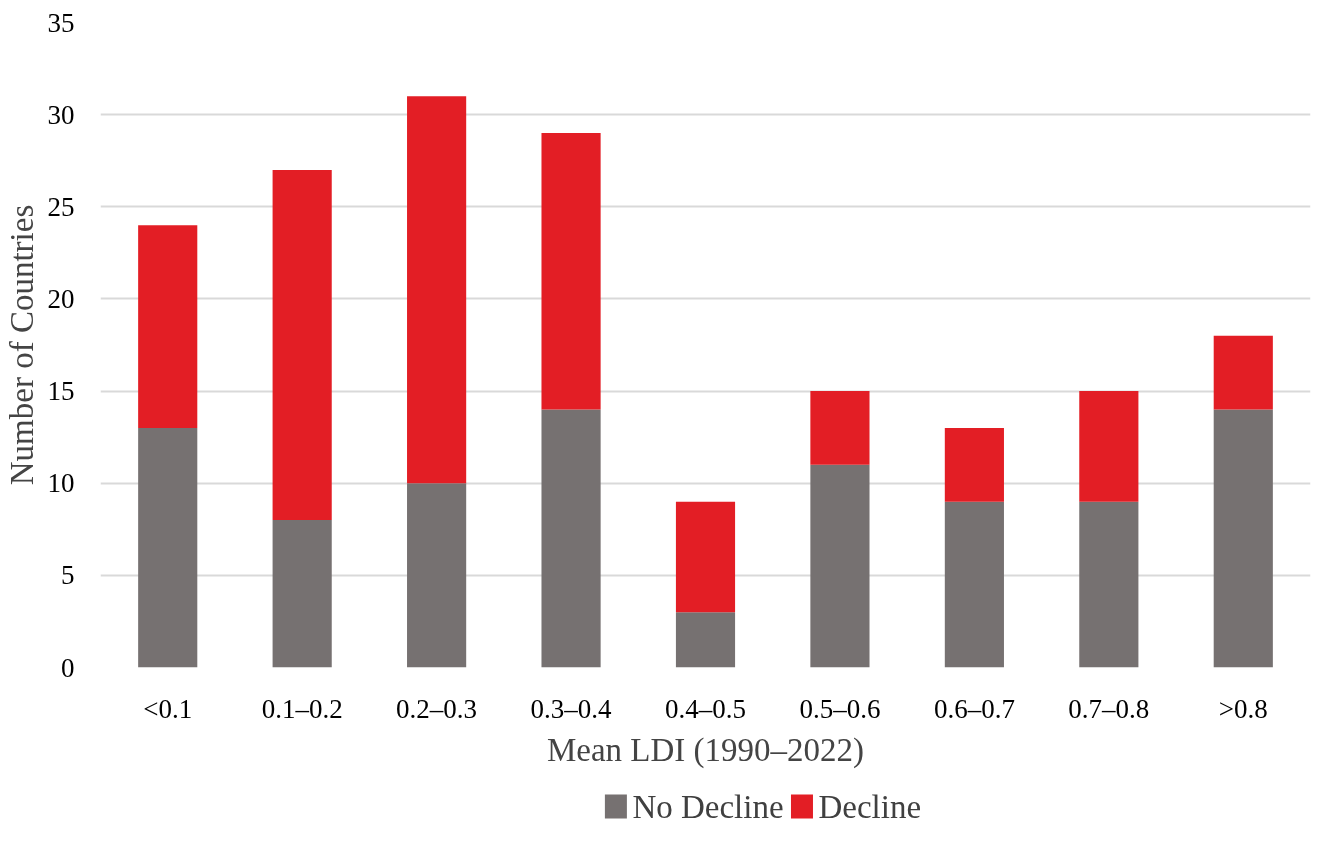 This screenshot has width=1326, height=848. I want to click on y-tick-label: 35, so click(61, 22).